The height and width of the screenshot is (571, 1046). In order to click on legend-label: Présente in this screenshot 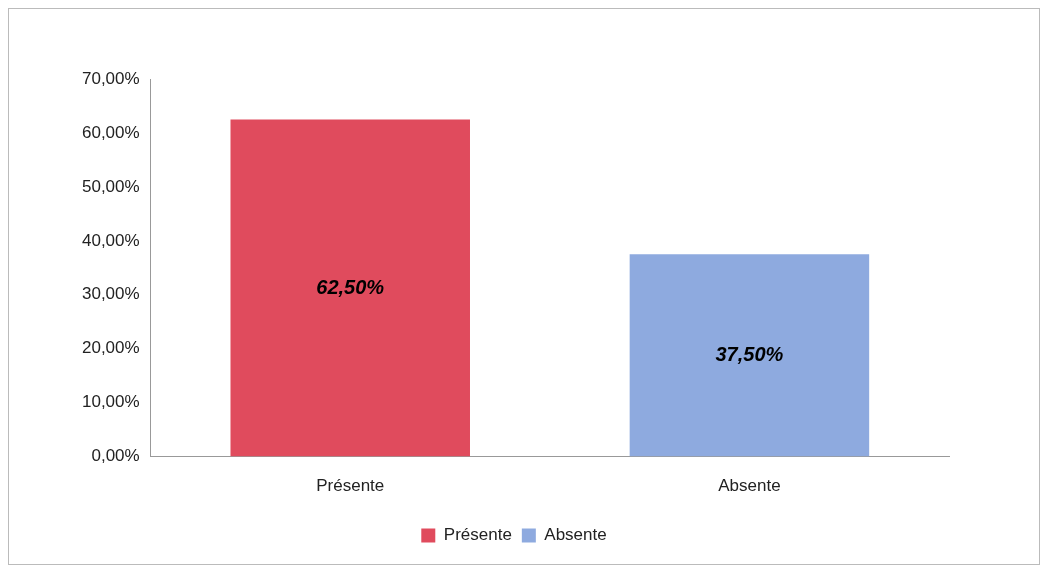, I will do `click(477, 535)`.